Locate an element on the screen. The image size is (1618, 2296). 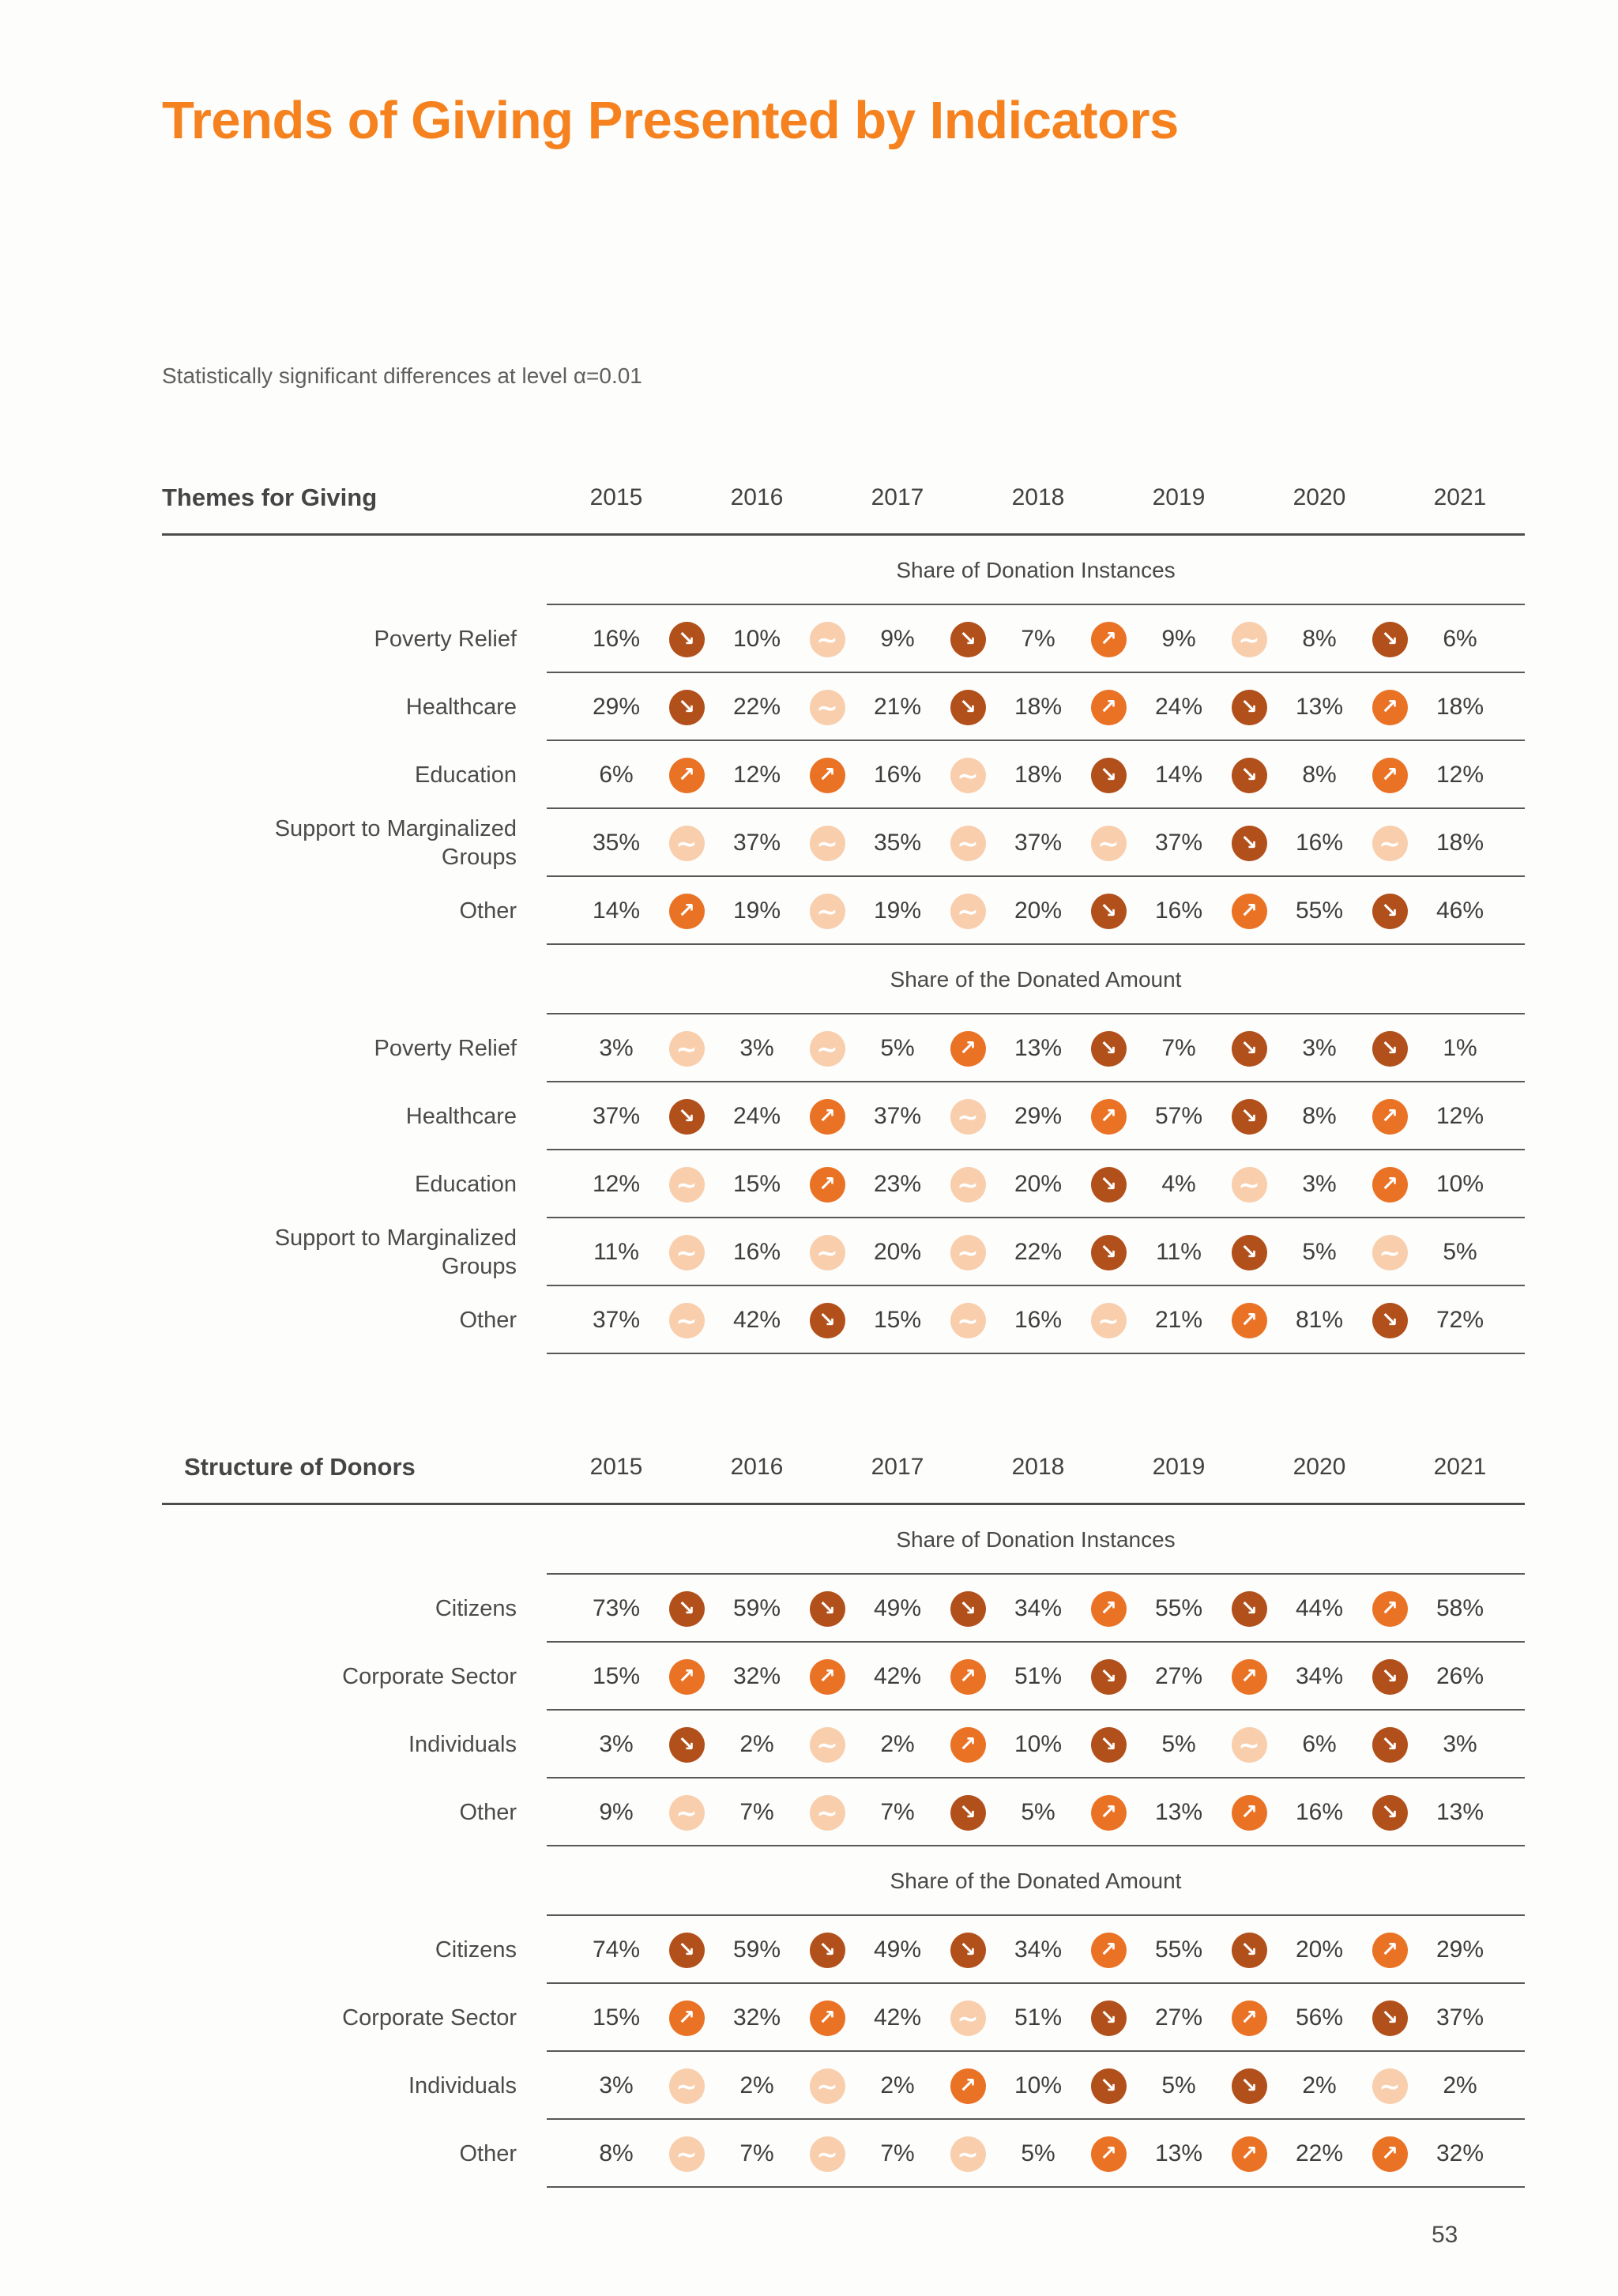
cell-value: 81% is located at coordinates (1319, 1320).